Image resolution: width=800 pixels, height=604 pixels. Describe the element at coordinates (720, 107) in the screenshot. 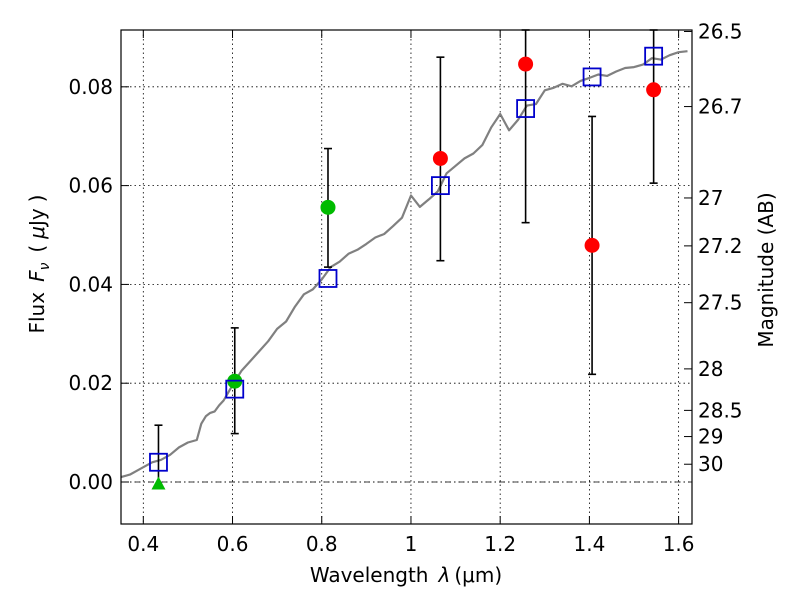

I see `right-tick-label: 26.7` at that location.